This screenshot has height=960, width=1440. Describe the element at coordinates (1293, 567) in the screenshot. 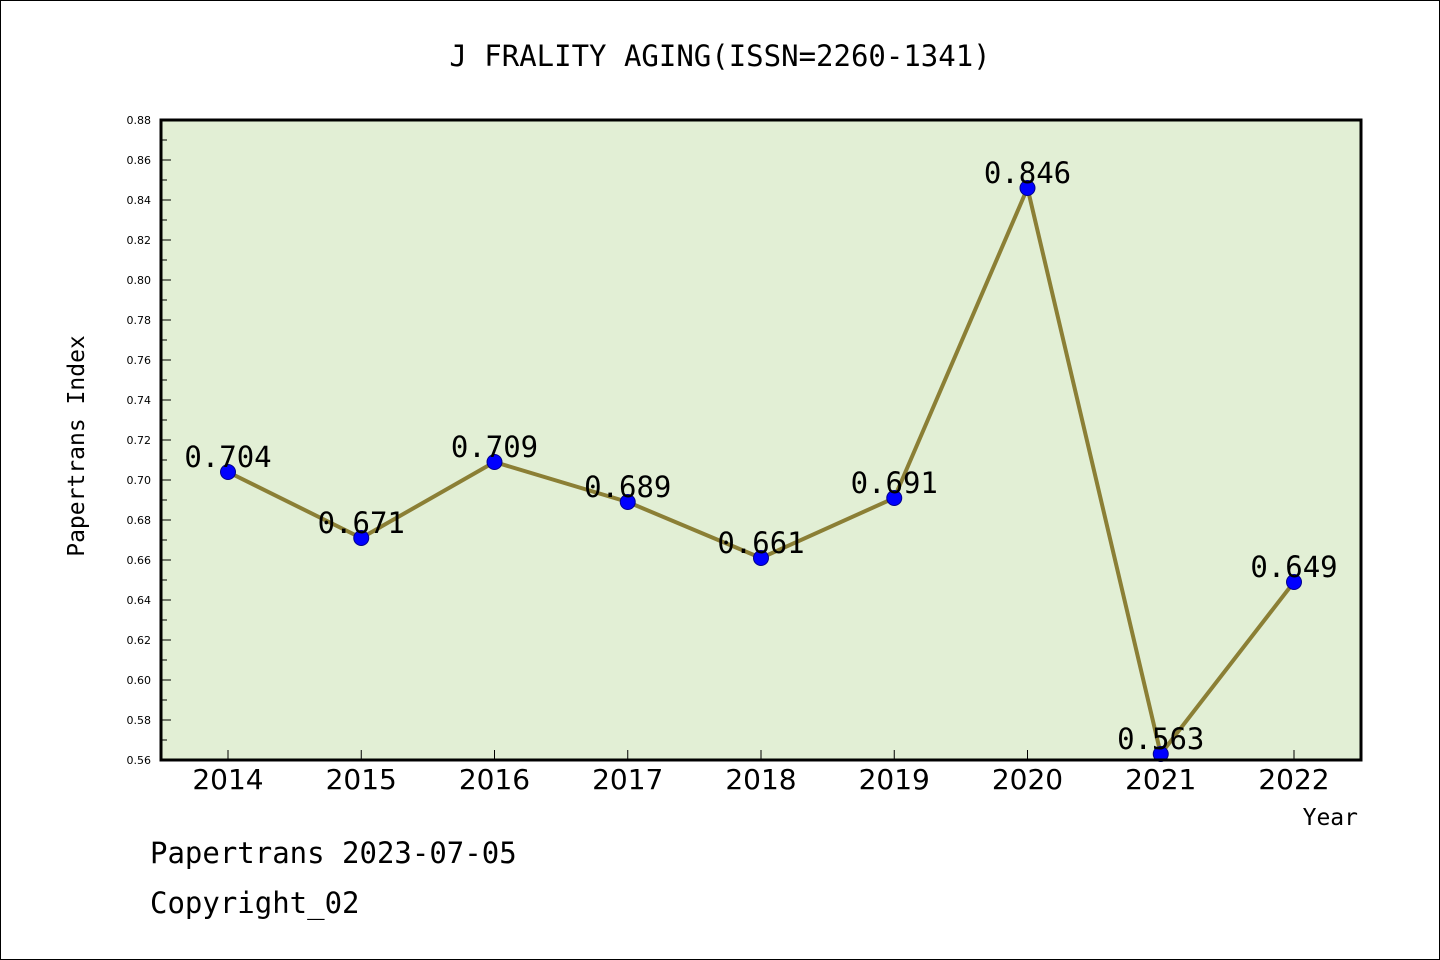

I see `data-label: 0.649` at that location.